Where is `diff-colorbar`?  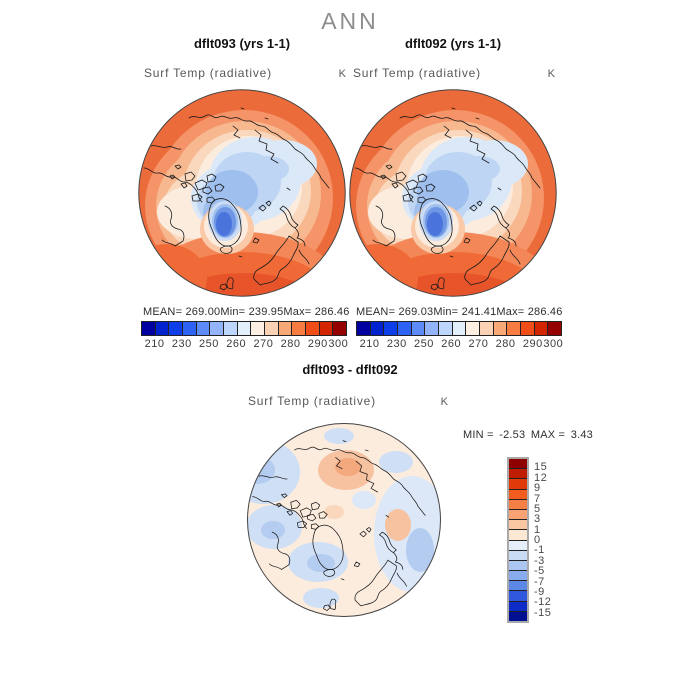 diff-colorbar is located at coordinates (518, 540).